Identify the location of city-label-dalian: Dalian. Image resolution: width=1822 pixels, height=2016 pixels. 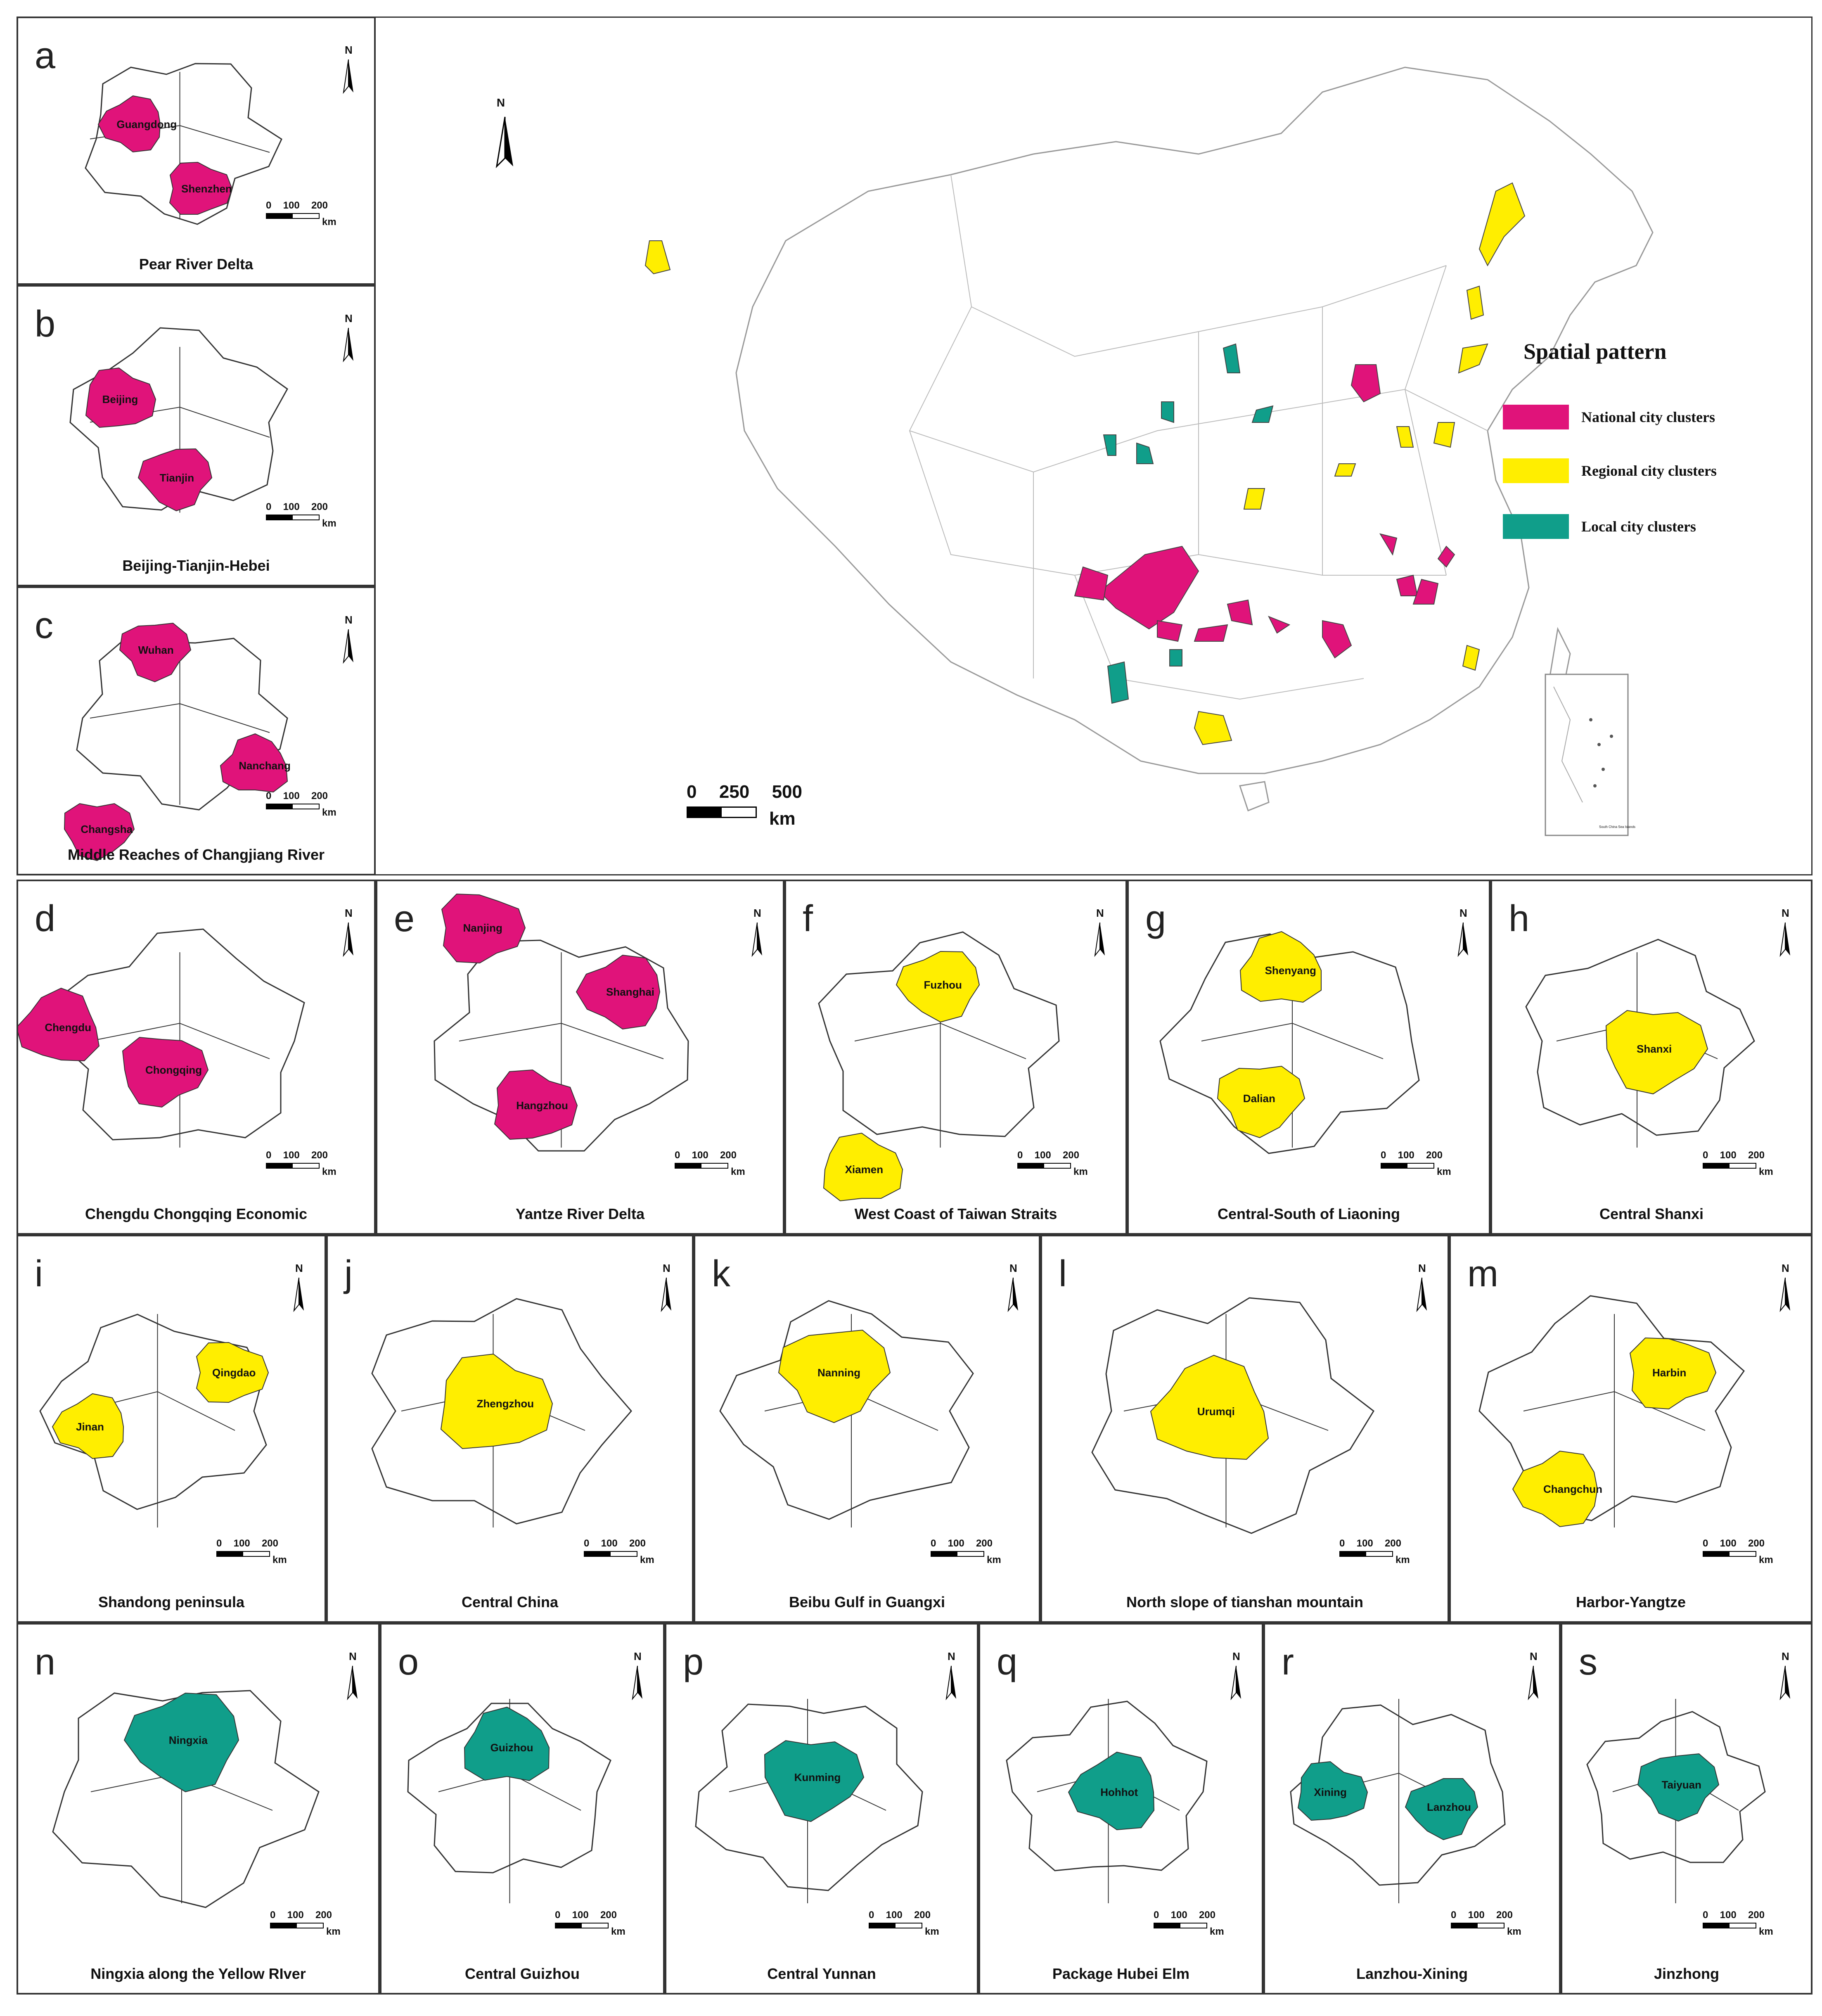
(1259, 1098).